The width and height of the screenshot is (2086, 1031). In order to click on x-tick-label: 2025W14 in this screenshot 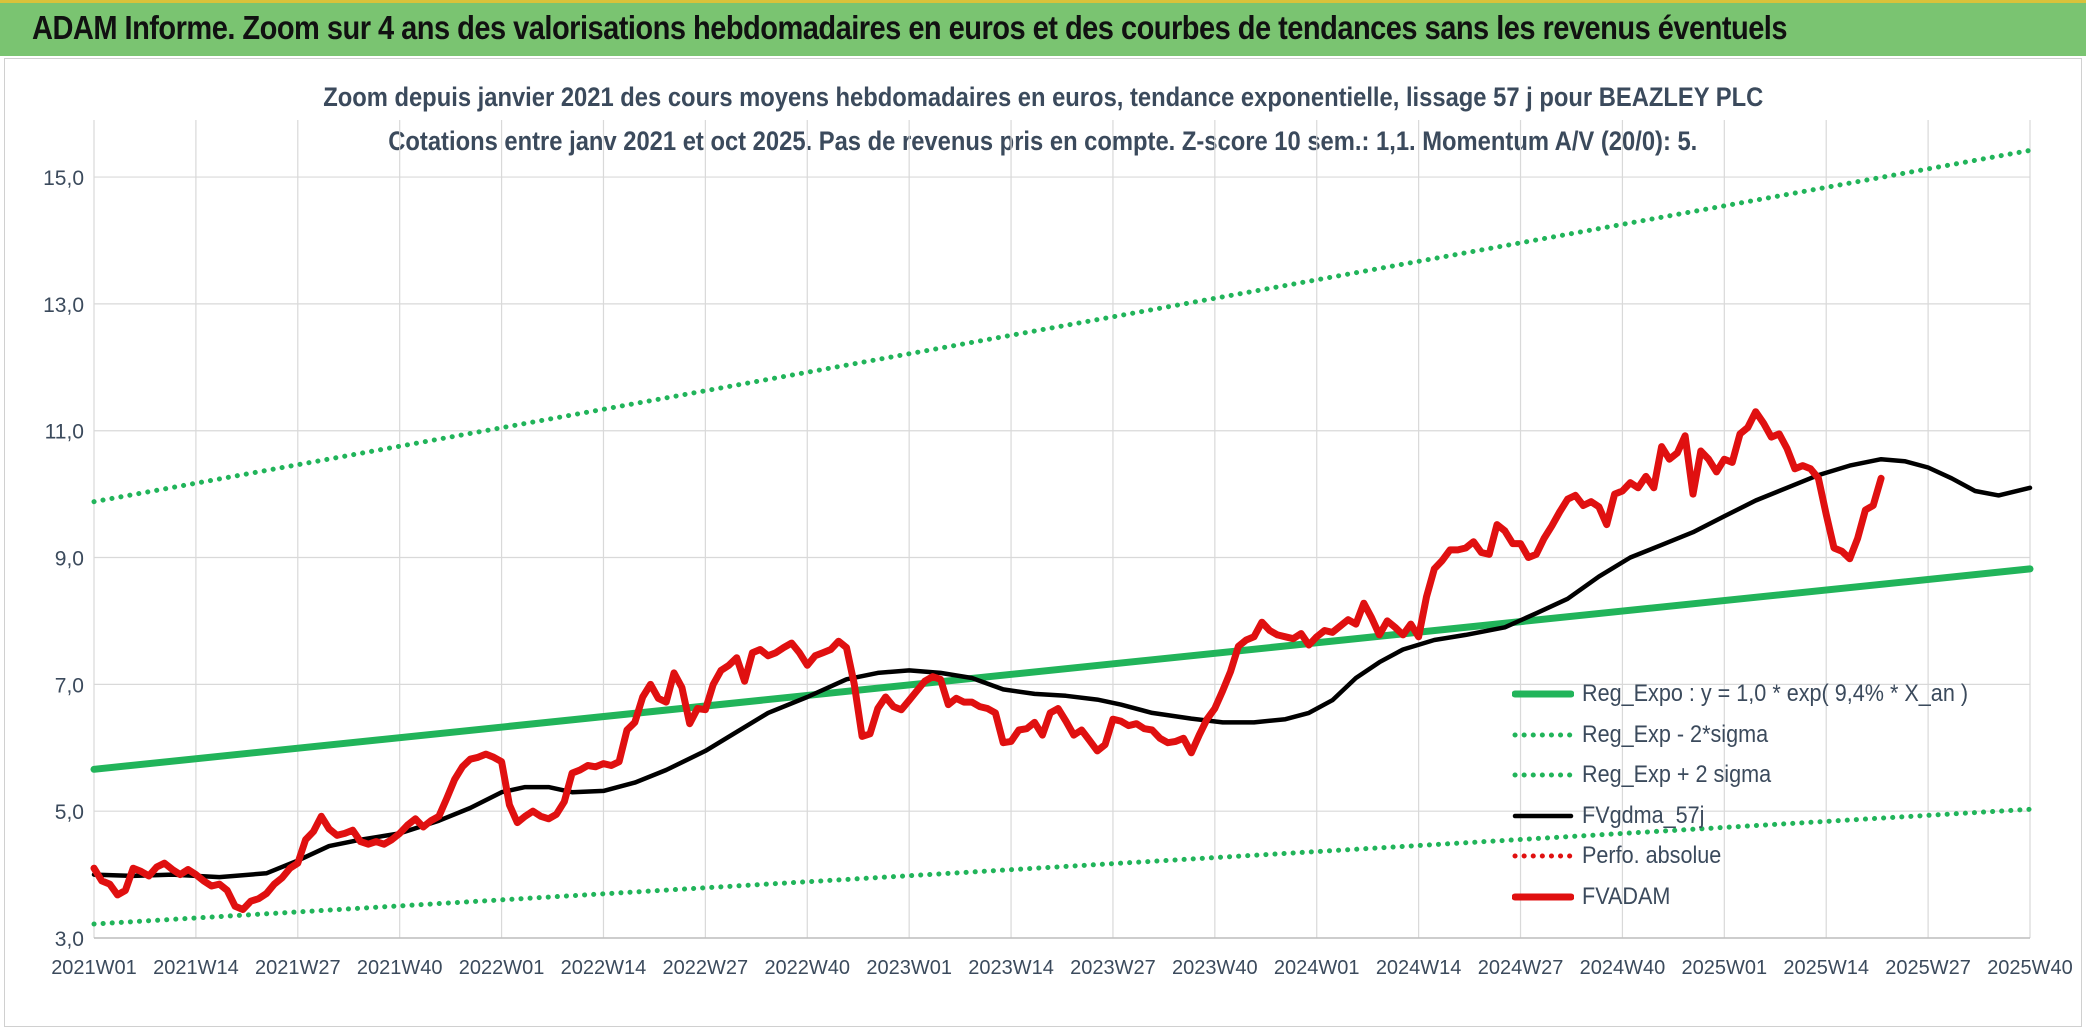, I will do `click(1826, 968)`.